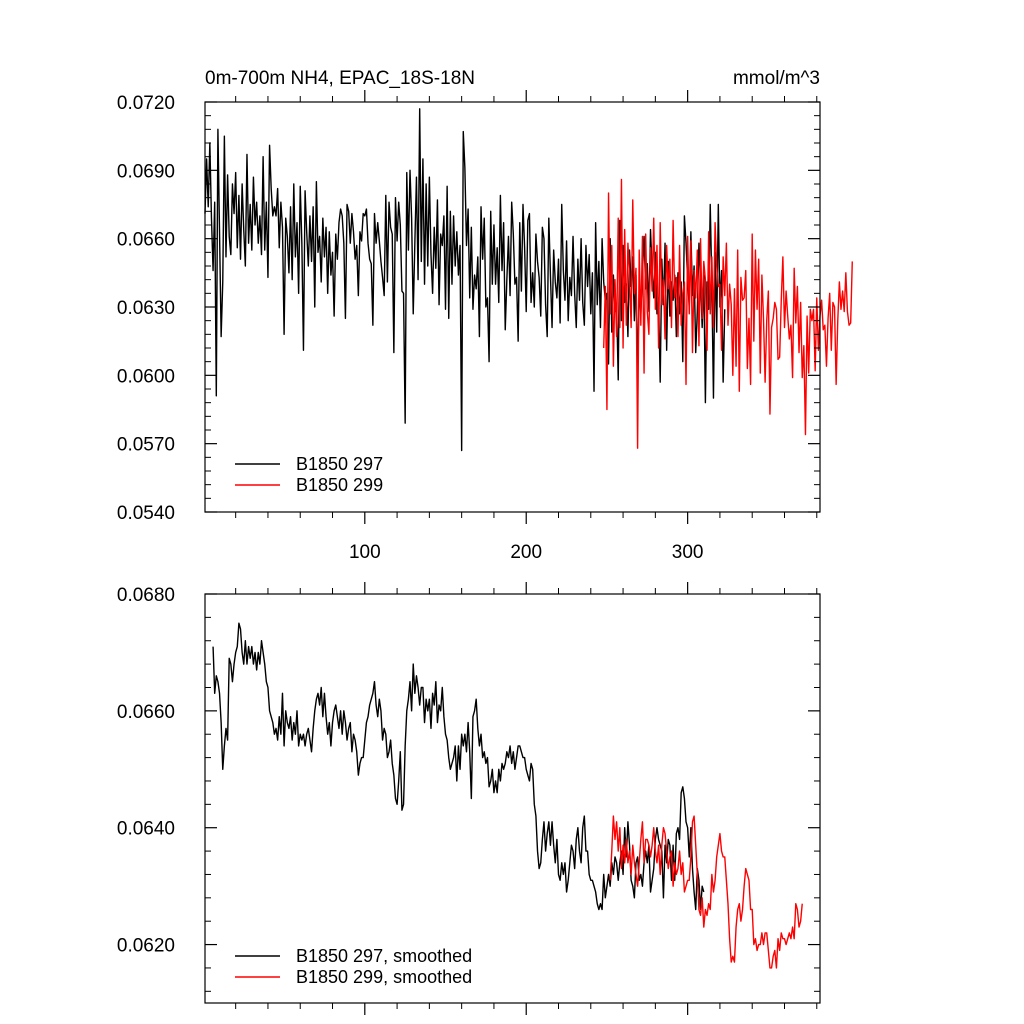 The image size is (1024, 1024). What do you see at coordinates (365, 552) in the screenshot?
I see `x-tick-label: 100` at bounding box center [365, 552].